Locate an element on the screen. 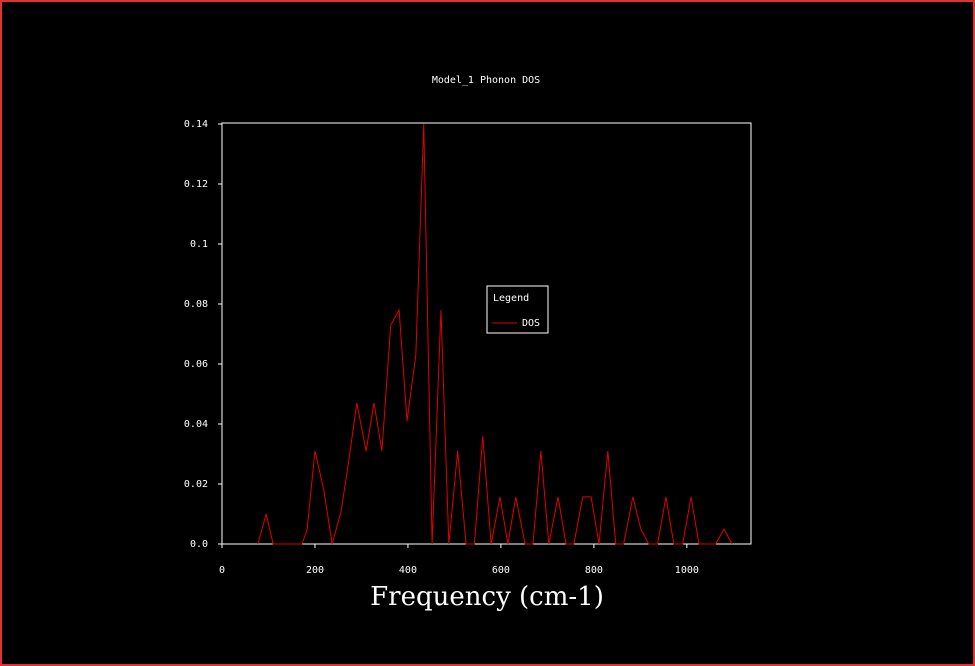 Image resolution: width=975 pixels, height=666 pixels. y-tick-label: 0.04 is located at coordinates (196, 424).